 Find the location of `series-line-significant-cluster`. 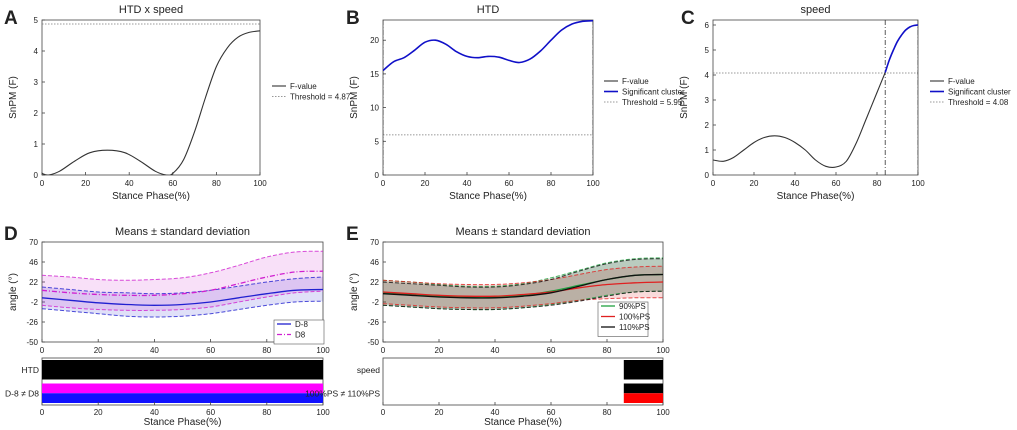

series-line-significant-cluster is located at coordinates (488, 46).